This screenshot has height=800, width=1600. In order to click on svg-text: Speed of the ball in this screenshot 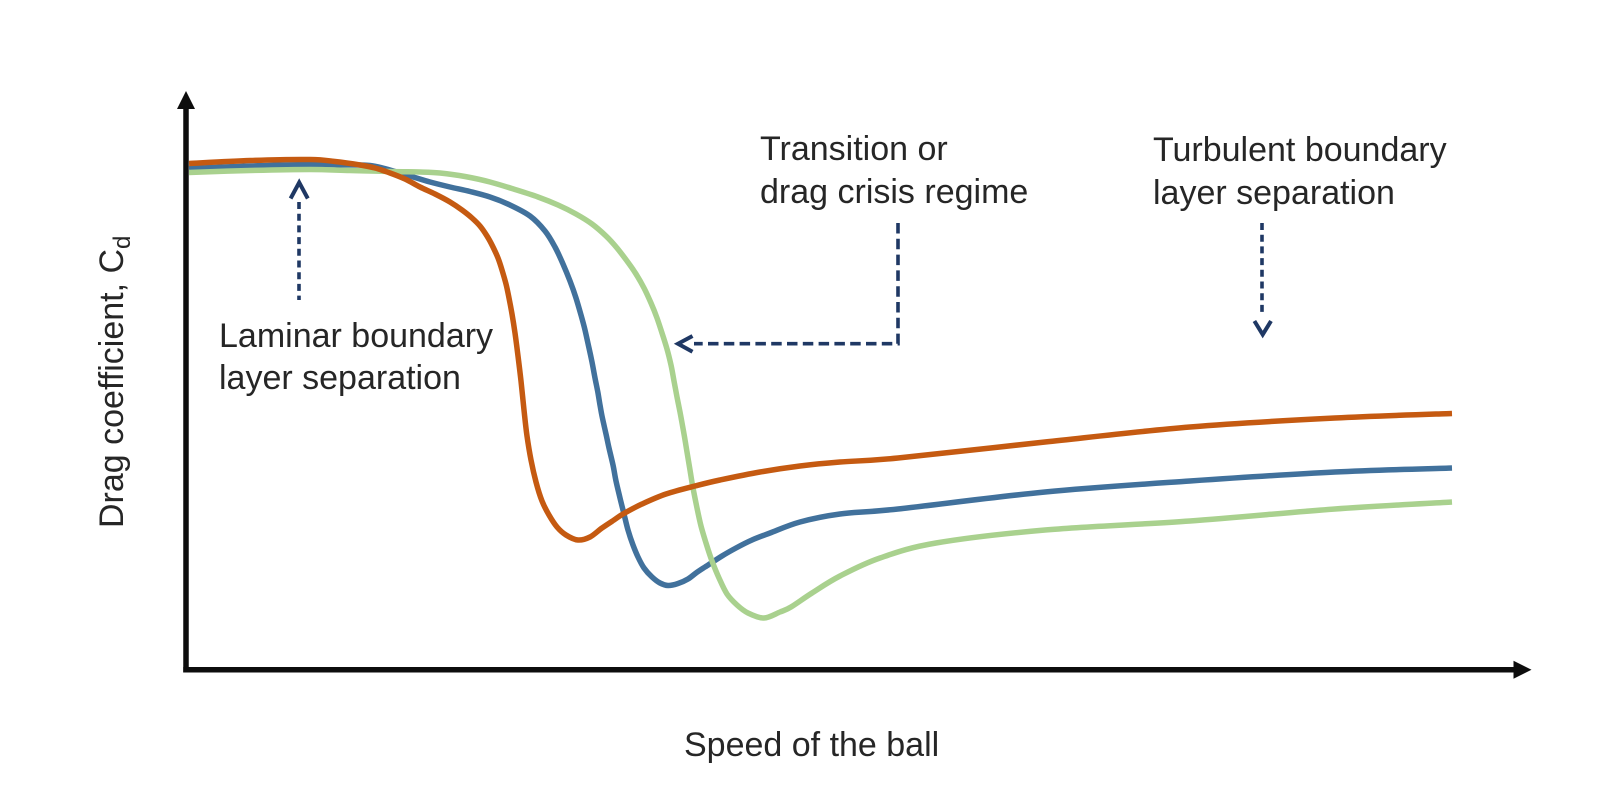, I will do `click(811, 745)`.